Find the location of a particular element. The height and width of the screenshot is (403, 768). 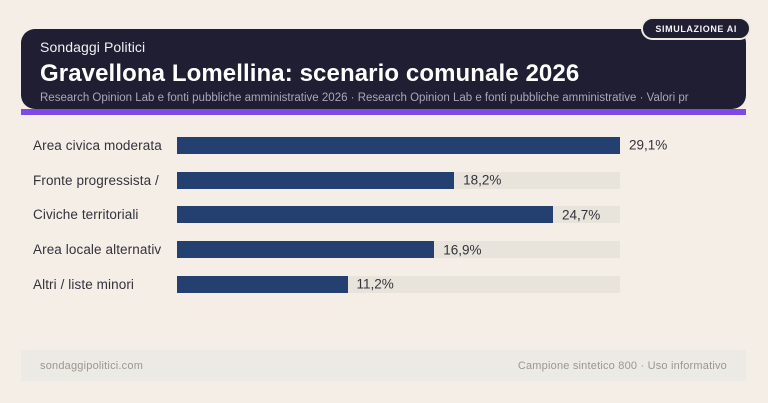

category-label: Altri / liste minori is located at coordinates (84, 284).